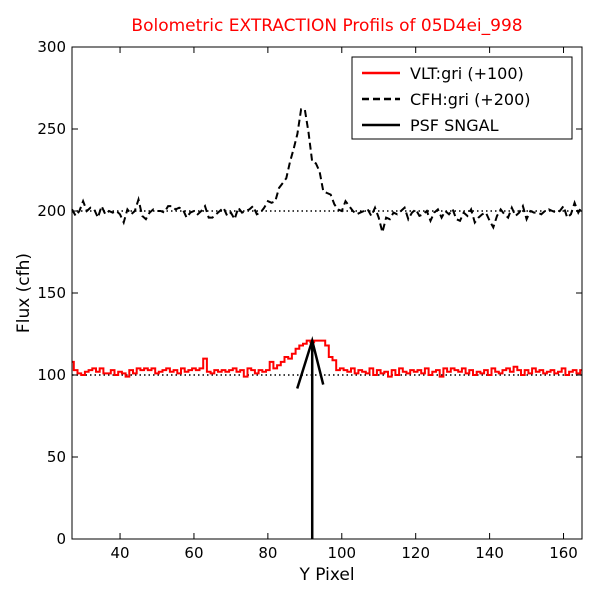 The width and height of the screenshot is (600, 600). I want to click on y-tick-label-150: 150, so click(51, 293).